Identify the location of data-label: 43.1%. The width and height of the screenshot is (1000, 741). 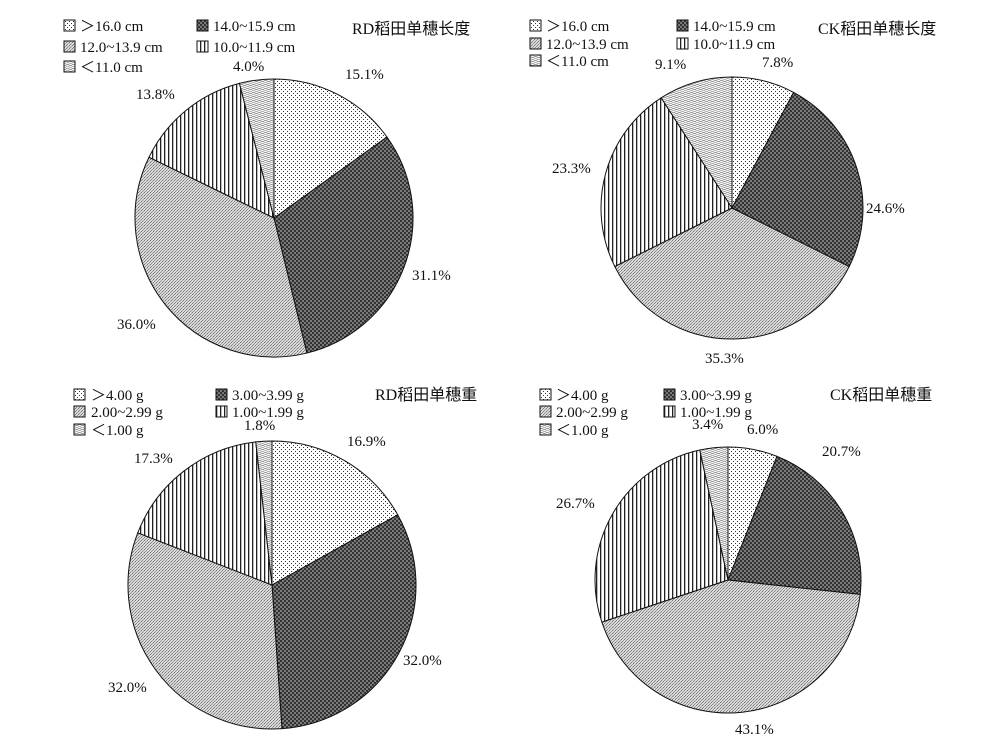
(754, 730).